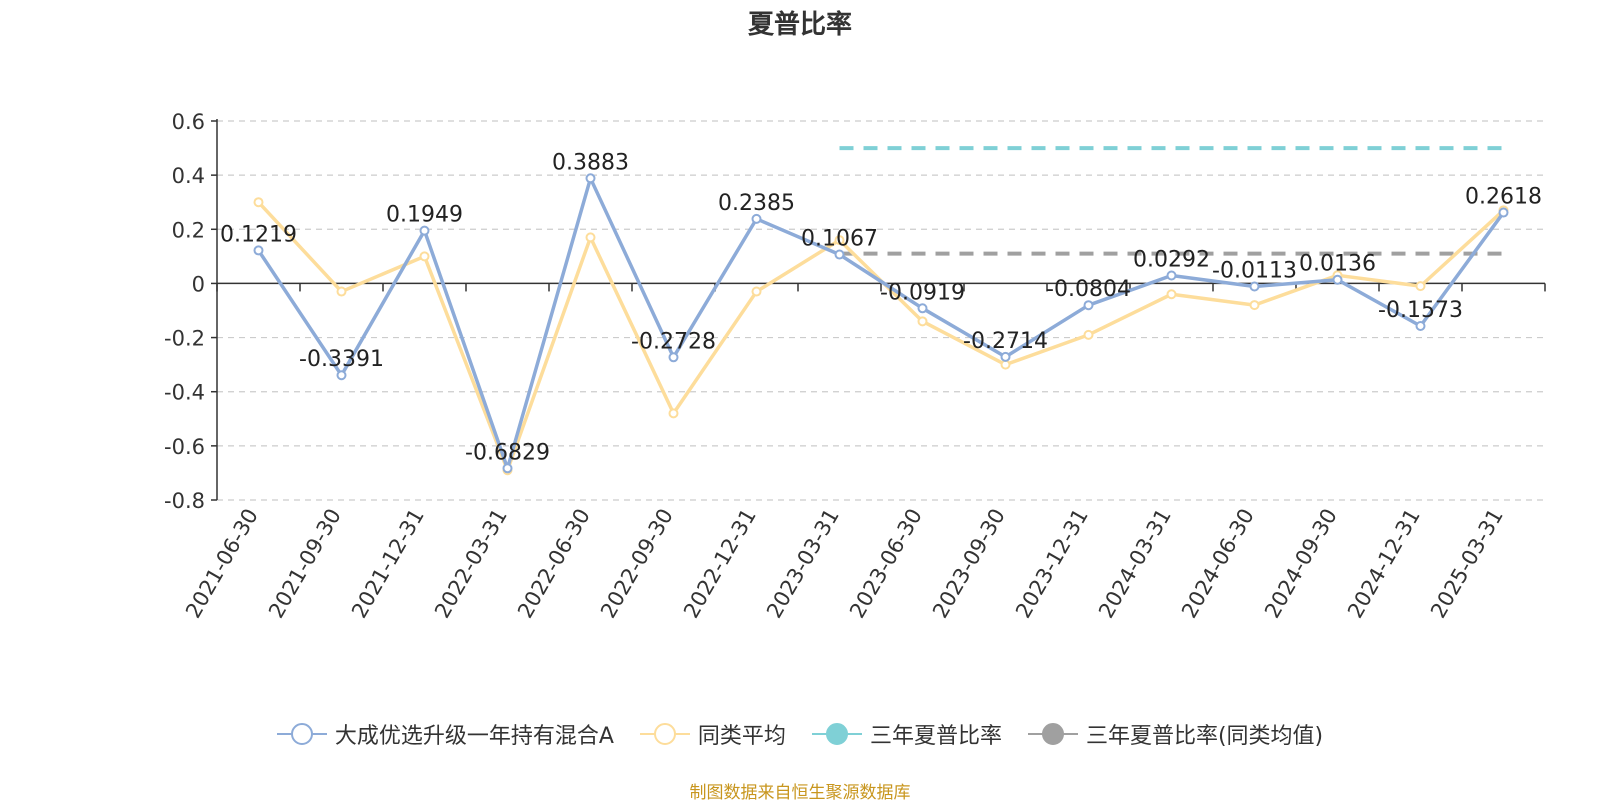  I want to click on legend: 大成优选升级一年持有混合A 同类平均 三年夏普比率 三年夏普比率(同类均值), so click(800, 734).